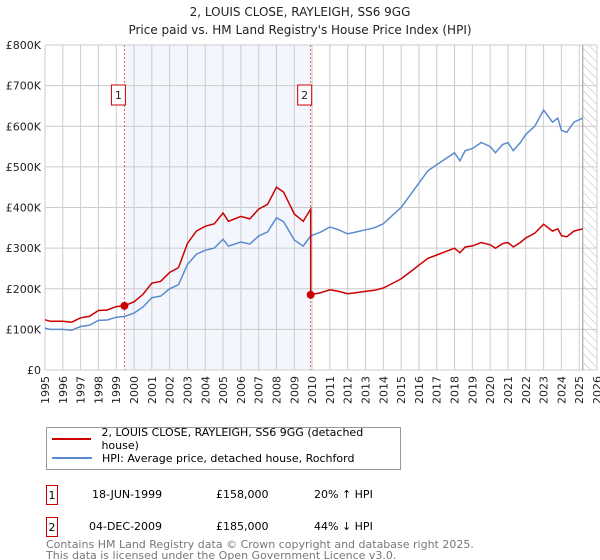 This screenshot has width=600, height=560. Describe the element at coordinates (526, 390) in the screenshot. I see `x-tick-label: 2022` at that location.